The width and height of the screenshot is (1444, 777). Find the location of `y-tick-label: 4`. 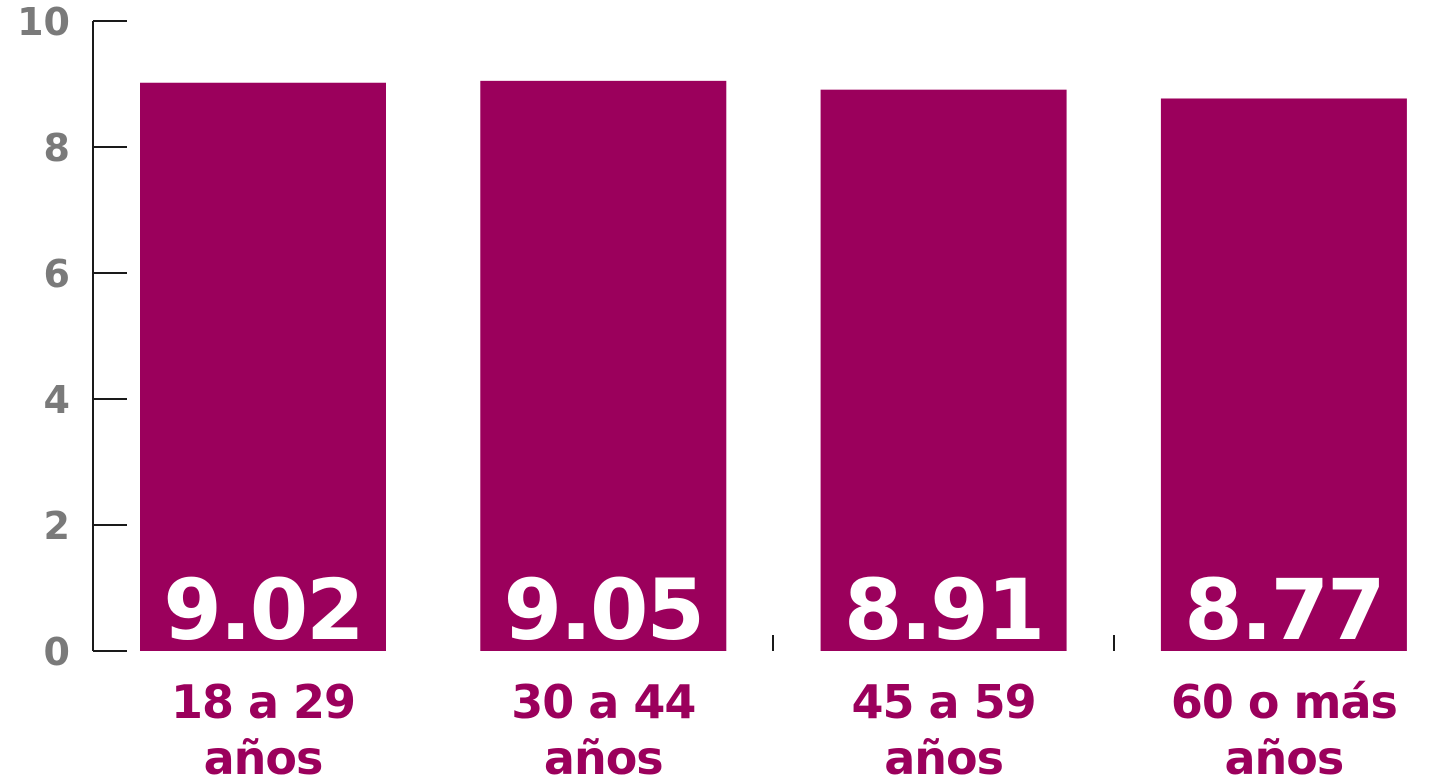

y-tick-label: 4 is located at coordinates (57, 400).